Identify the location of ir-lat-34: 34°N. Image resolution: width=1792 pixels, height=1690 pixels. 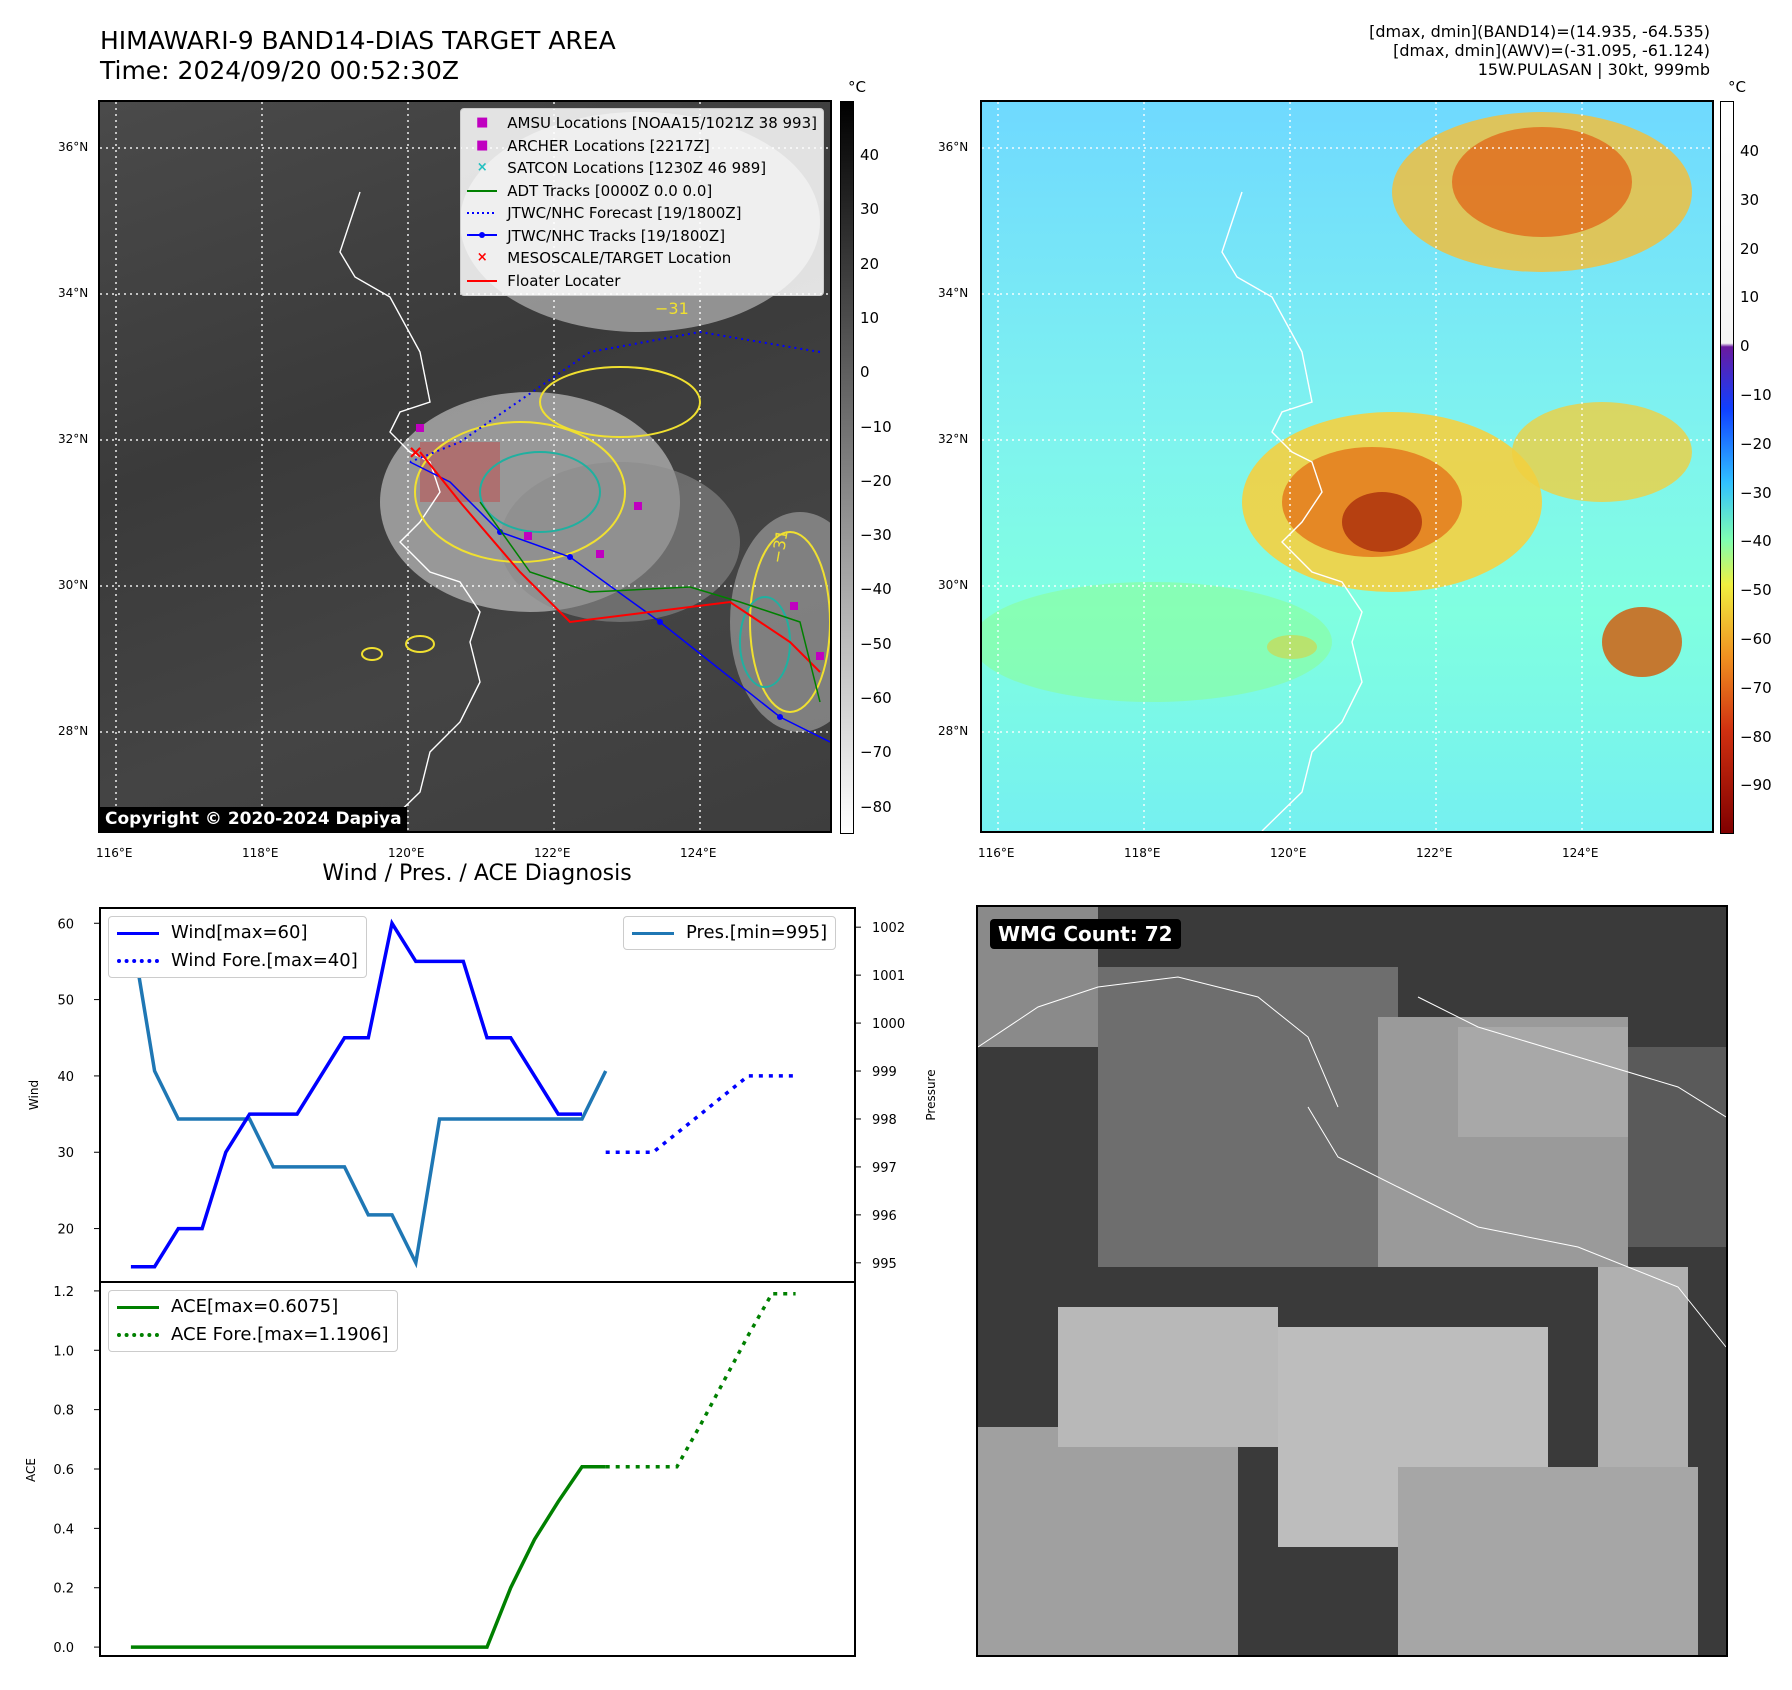
(73, 293).